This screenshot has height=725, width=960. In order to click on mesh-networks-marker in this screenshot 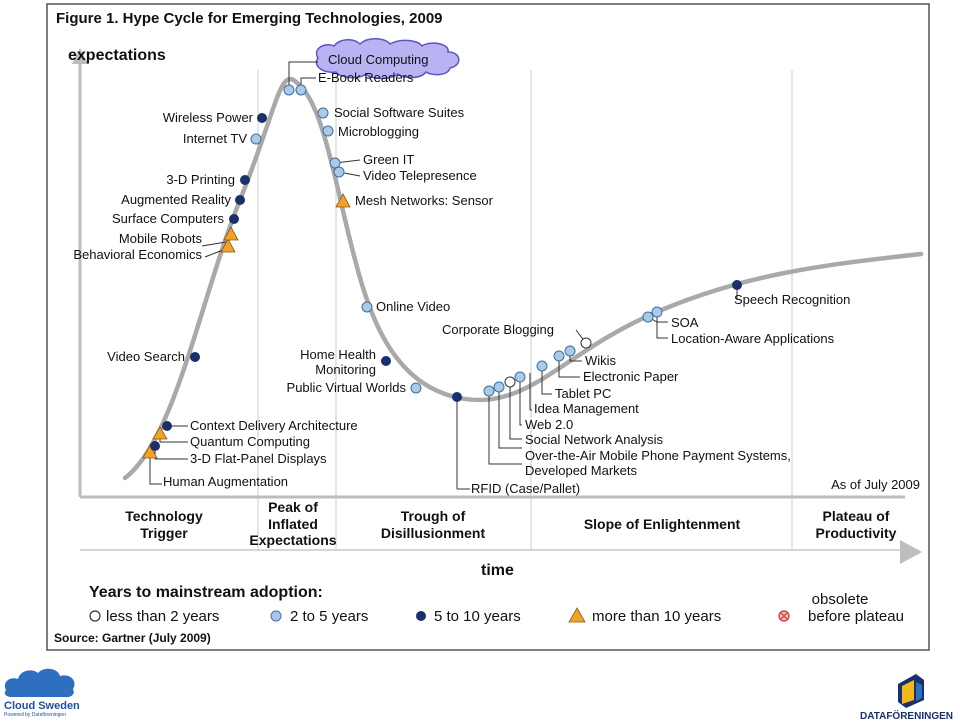, I will do `click(343, 200)`.